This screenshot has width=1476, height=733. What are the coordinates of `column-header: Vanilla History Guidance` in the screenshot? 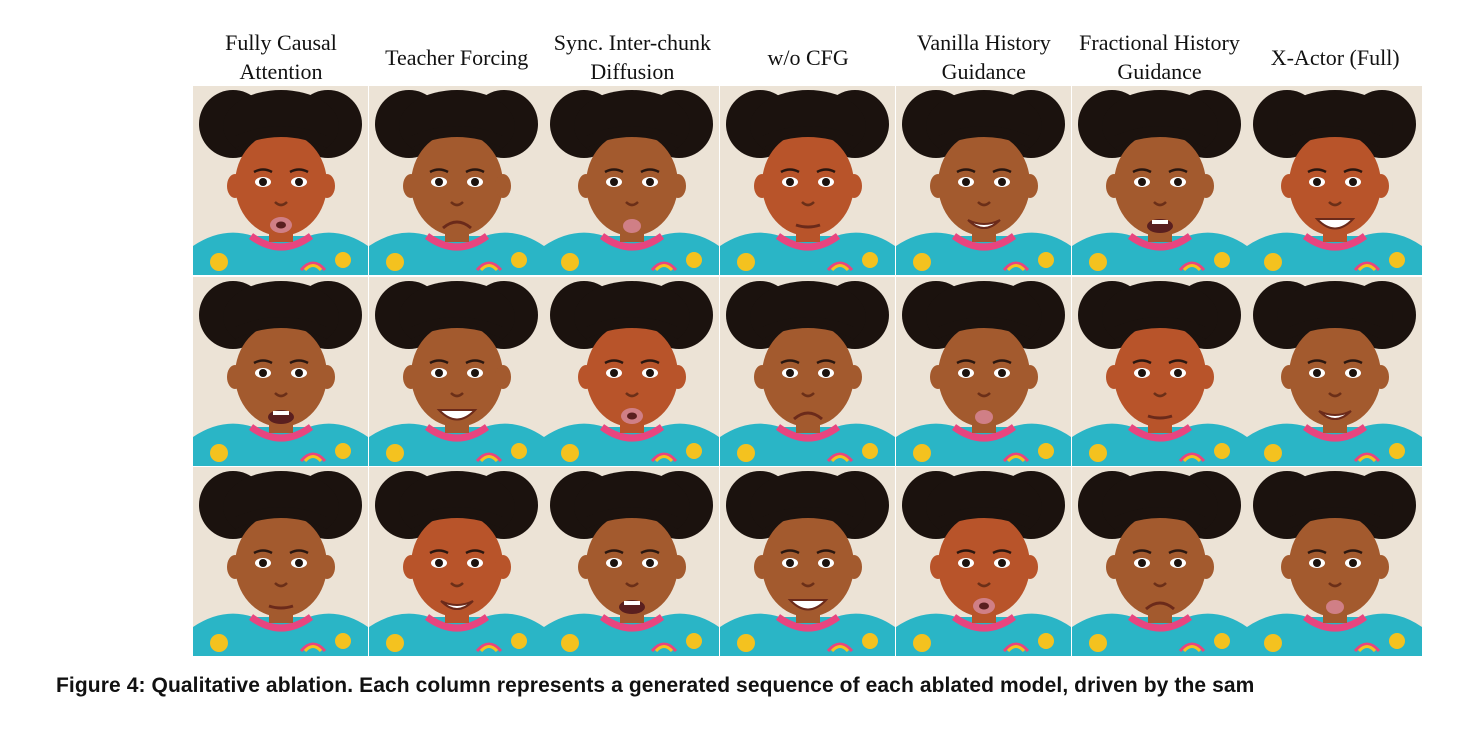 It's located at (983, 57).